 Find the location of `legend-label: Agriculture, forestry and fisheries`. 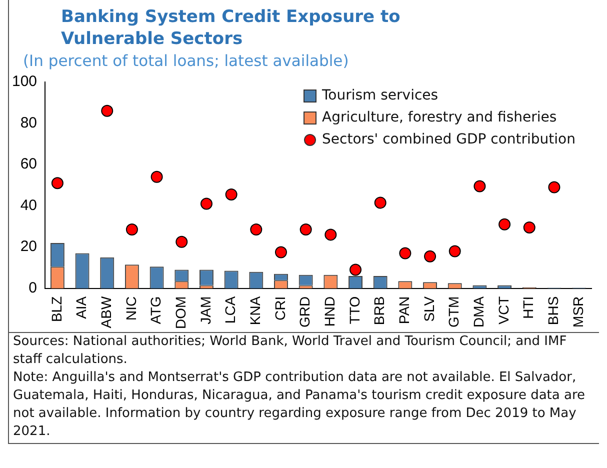

legend-label: Agriculture, forestry and fisheries is located at coordinates (439, 118).